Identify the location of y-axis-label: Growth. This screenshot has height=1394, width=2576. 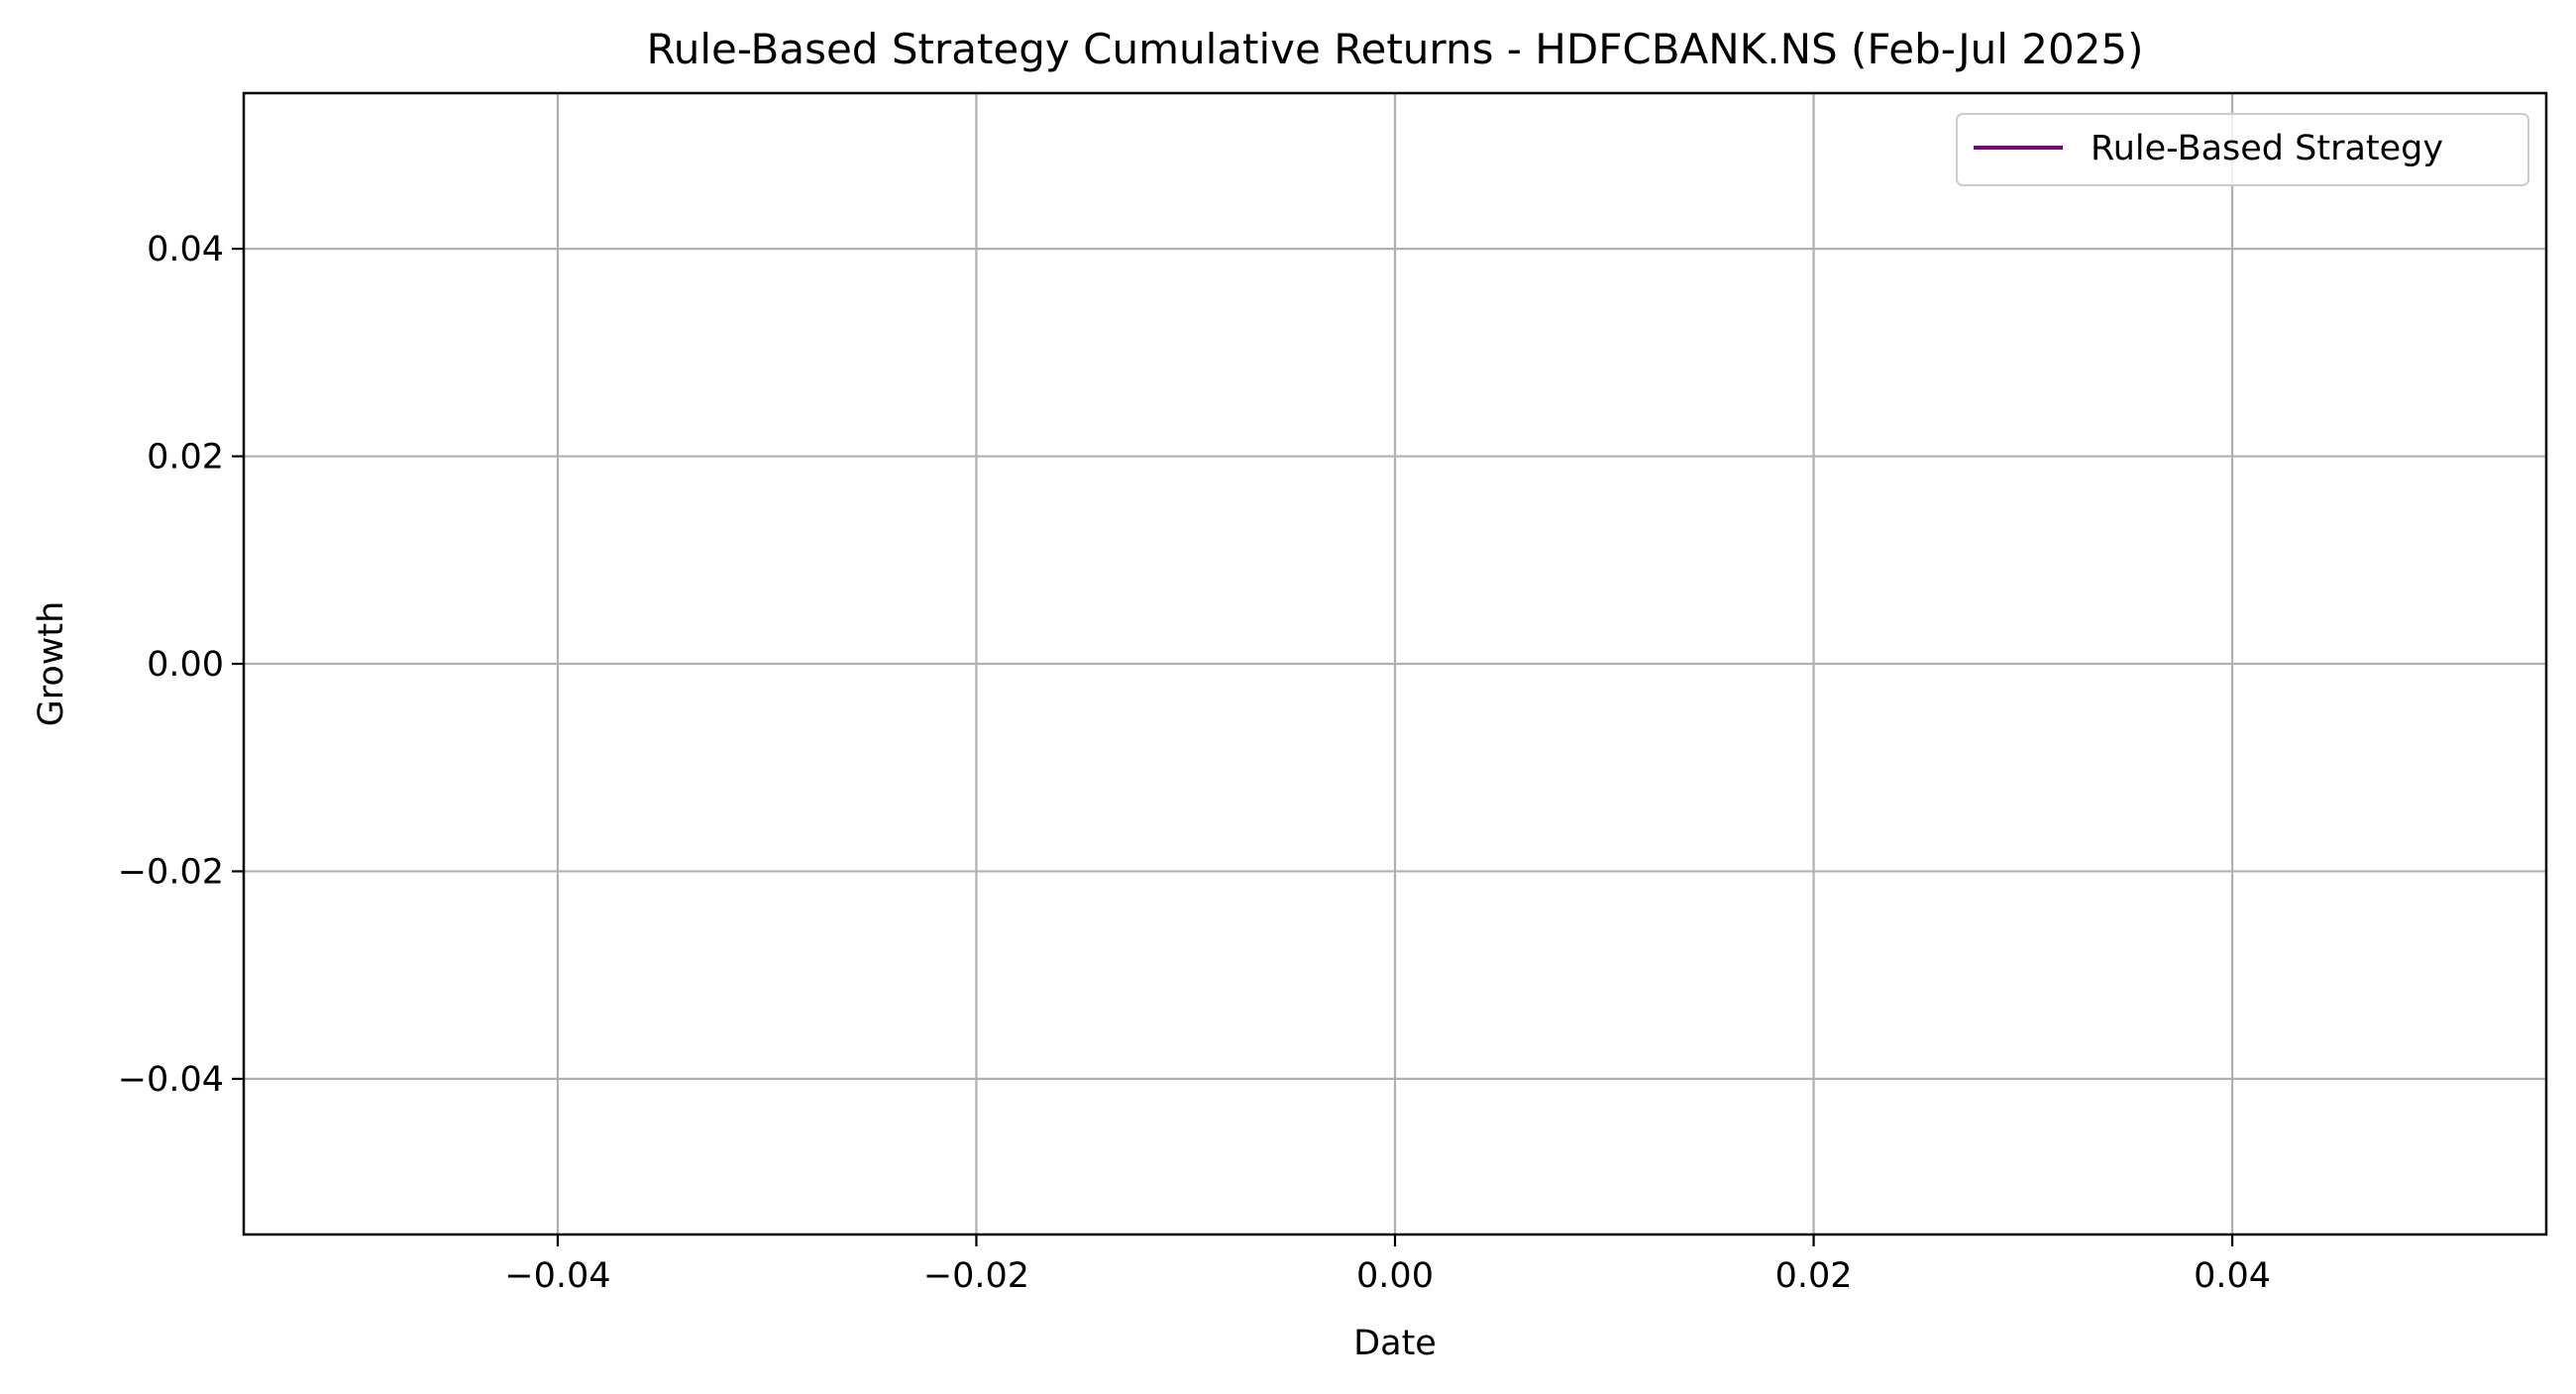
(51, 664).